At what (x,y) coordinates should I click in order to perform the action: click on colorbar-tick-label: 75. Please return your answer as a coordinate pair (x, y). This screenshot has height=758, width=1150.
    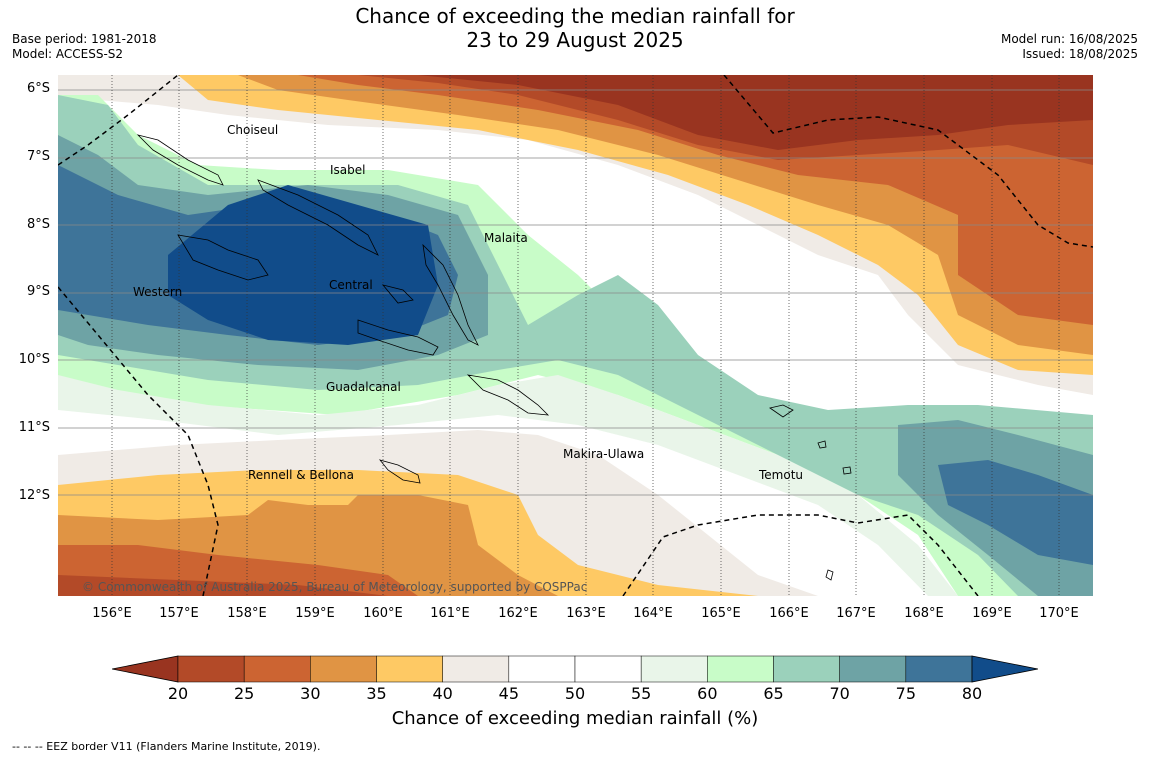
    Looking at the image, I should click on (905, 693).